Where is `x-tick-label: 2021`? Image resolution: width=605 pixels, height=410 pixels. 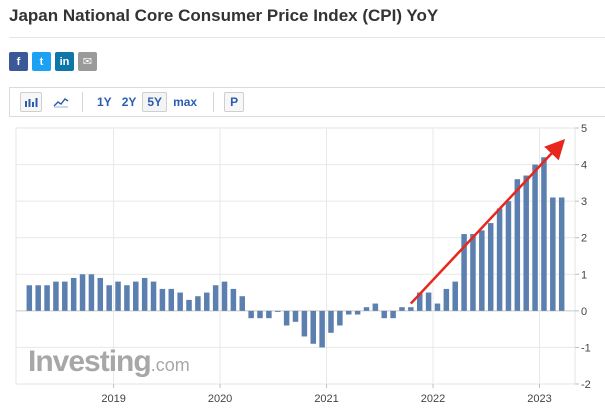 x-tick-label: 2021 is located at coordinates (326, 399).